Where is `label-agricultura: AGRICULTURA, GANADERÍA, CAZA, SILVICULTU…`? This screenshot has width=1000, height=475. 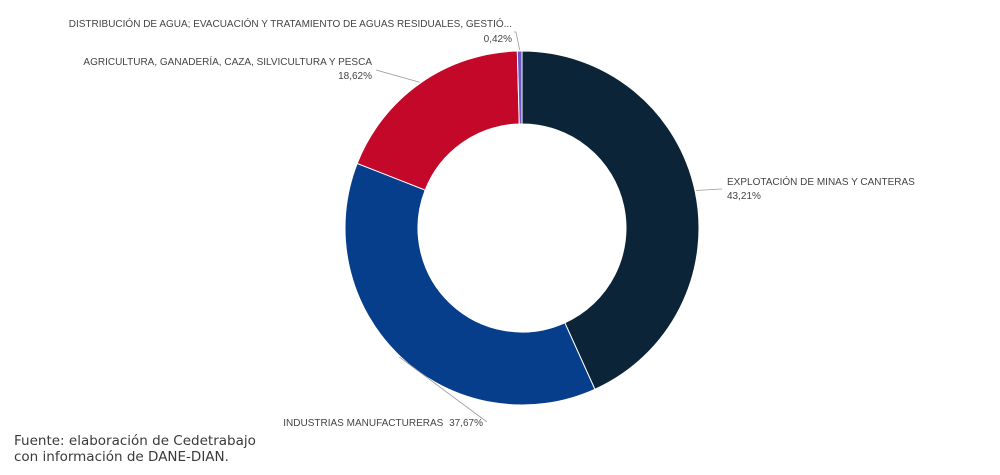
label-agricultura: AGRICULTURA, GANADERÍA, CAZA, SILVICULTU… is located at coordinates (227, 61).